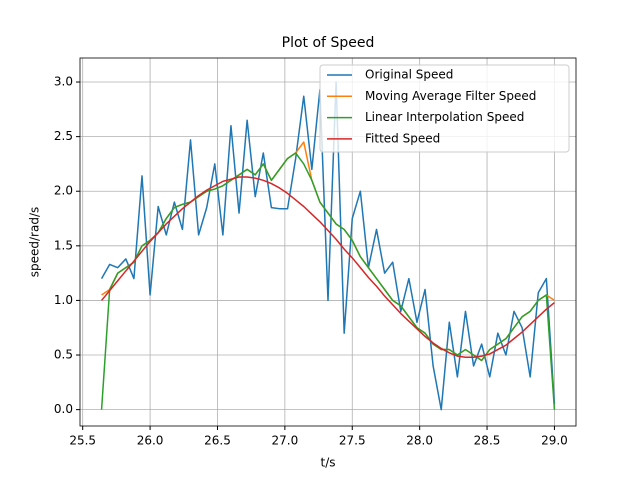 Image resolution: width=640 pixels, height=480 pixels. What do you see at coordinates (444, 108) in the screenshot?
I see `legend-box` at bounding box center [444, 108].